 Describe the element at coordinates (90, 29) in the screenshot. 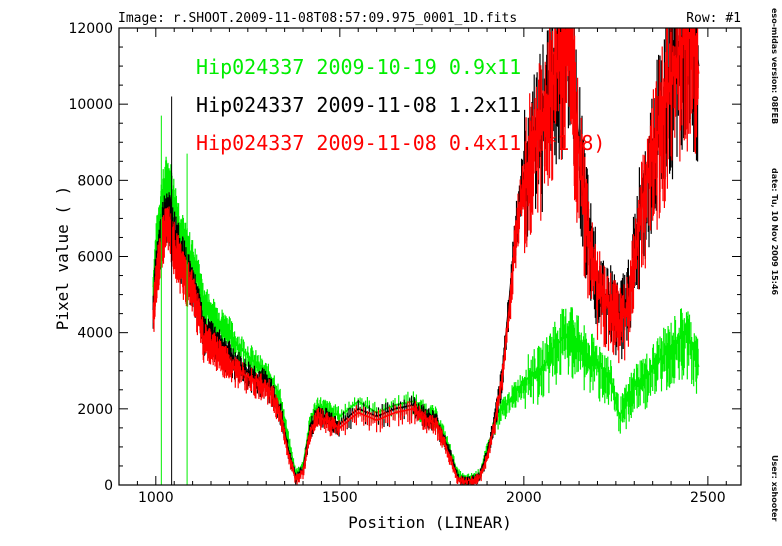

I see `y-tick-label: 12000` at that location.